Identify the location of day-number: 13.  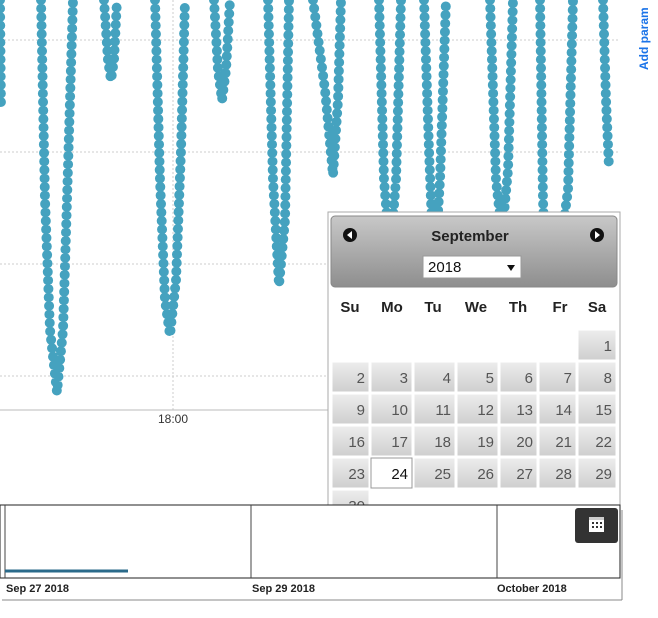
(524, 410).